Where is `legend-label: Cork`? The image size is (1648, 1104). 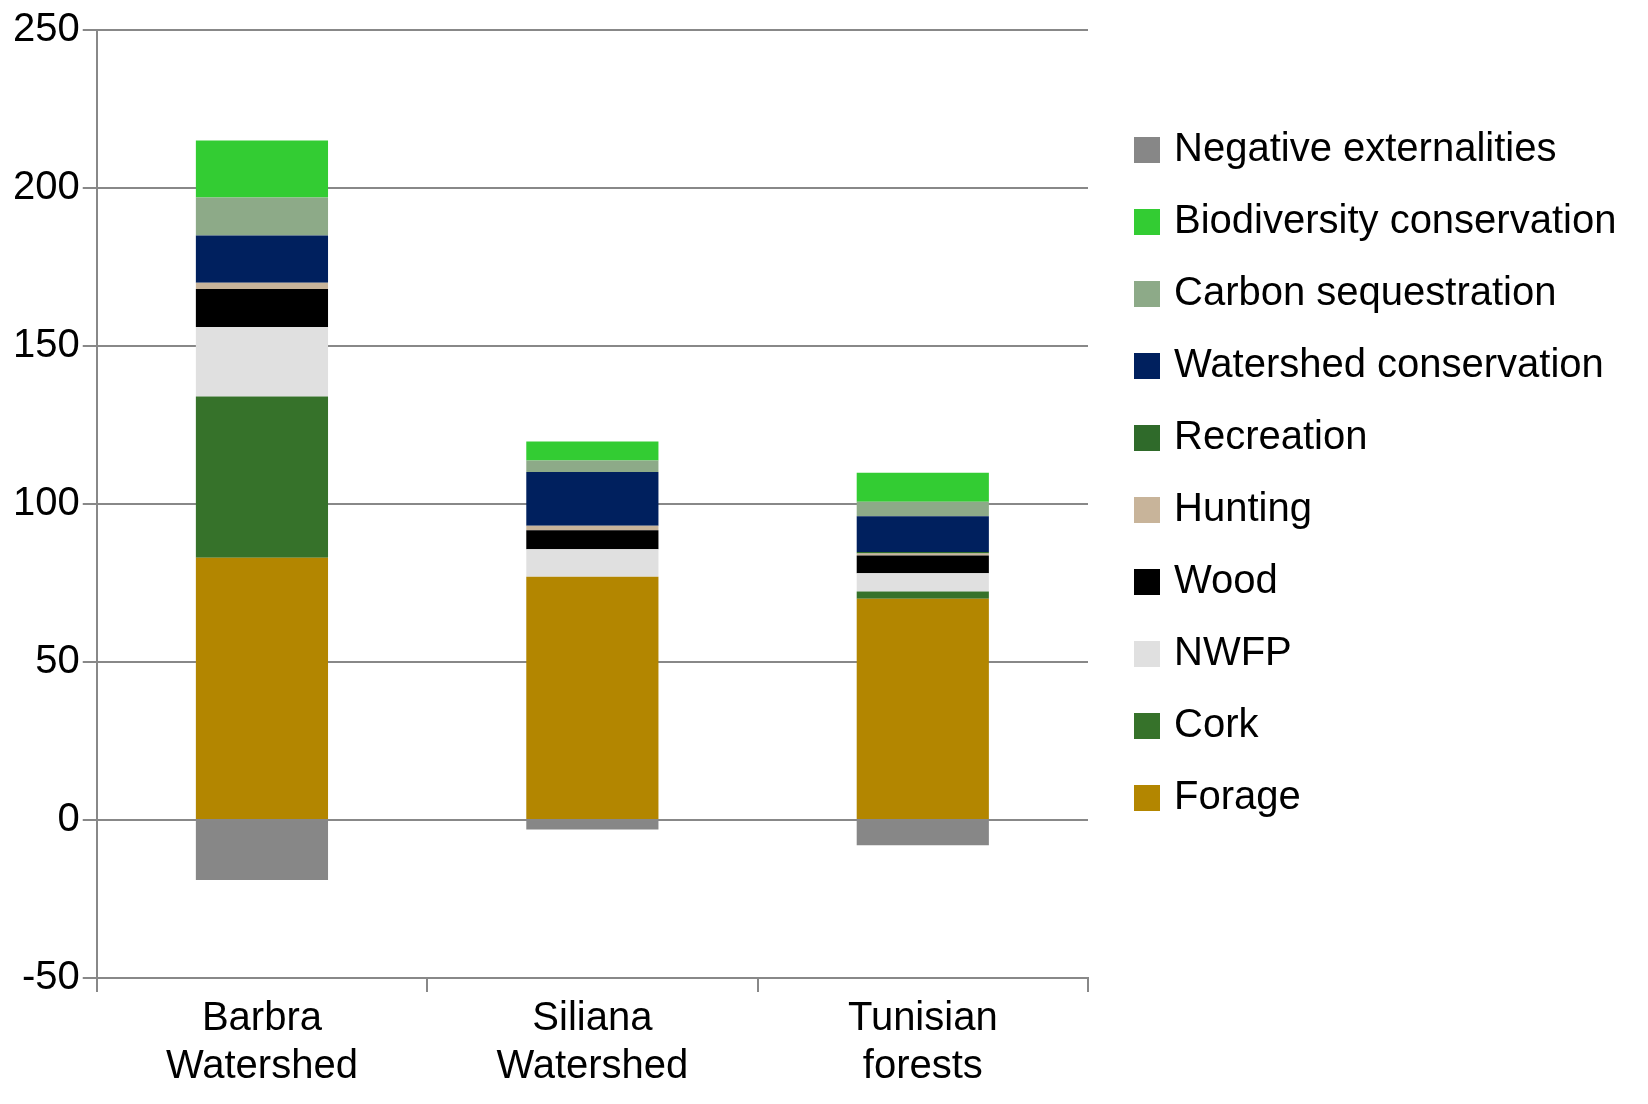
legend-label: Cork is located at coordinates (1217, 723).